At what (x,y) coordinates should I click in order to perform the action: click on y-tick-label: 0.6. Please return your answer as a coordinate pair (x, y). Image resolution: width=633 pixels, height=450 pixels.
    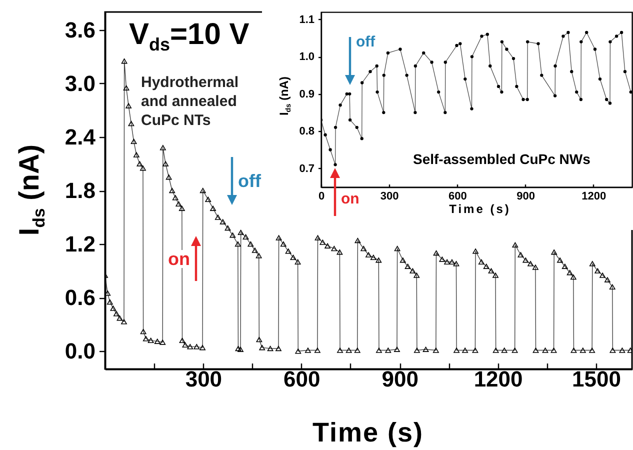
    Looking at the image, I should click on (80, 297).